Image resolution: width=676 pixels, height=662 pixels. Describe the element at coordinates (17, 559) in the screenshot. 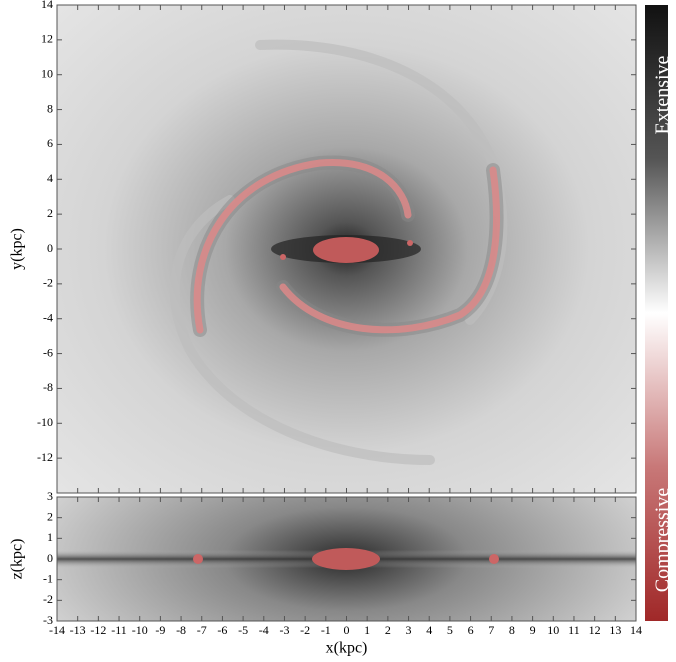

I see `y-axis-label: z(kpc)` at that location.